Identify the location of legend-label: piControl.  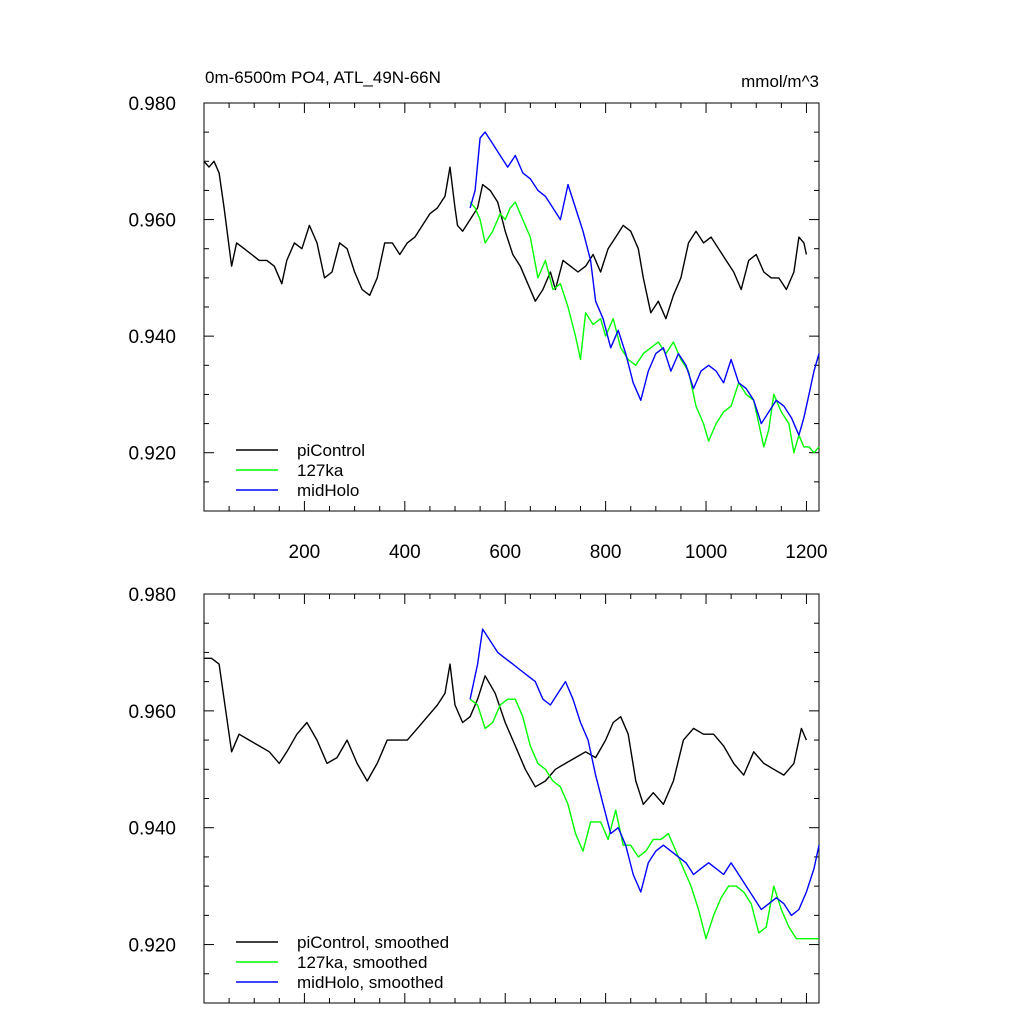
(331, 450).